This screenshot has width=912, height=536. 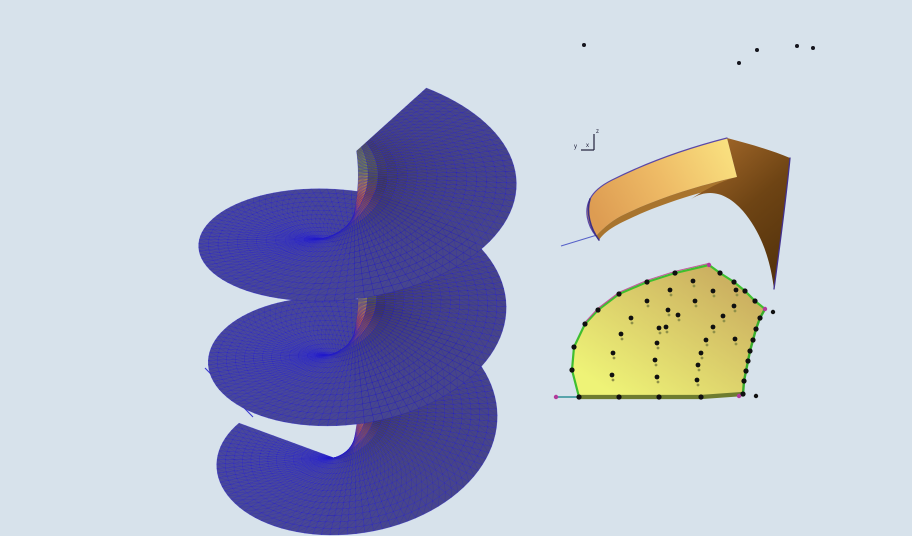 What do you see at coordinates (575, 147) in the screenshot?
I see `axis-label-y: y` at bounding box center [575, 147].